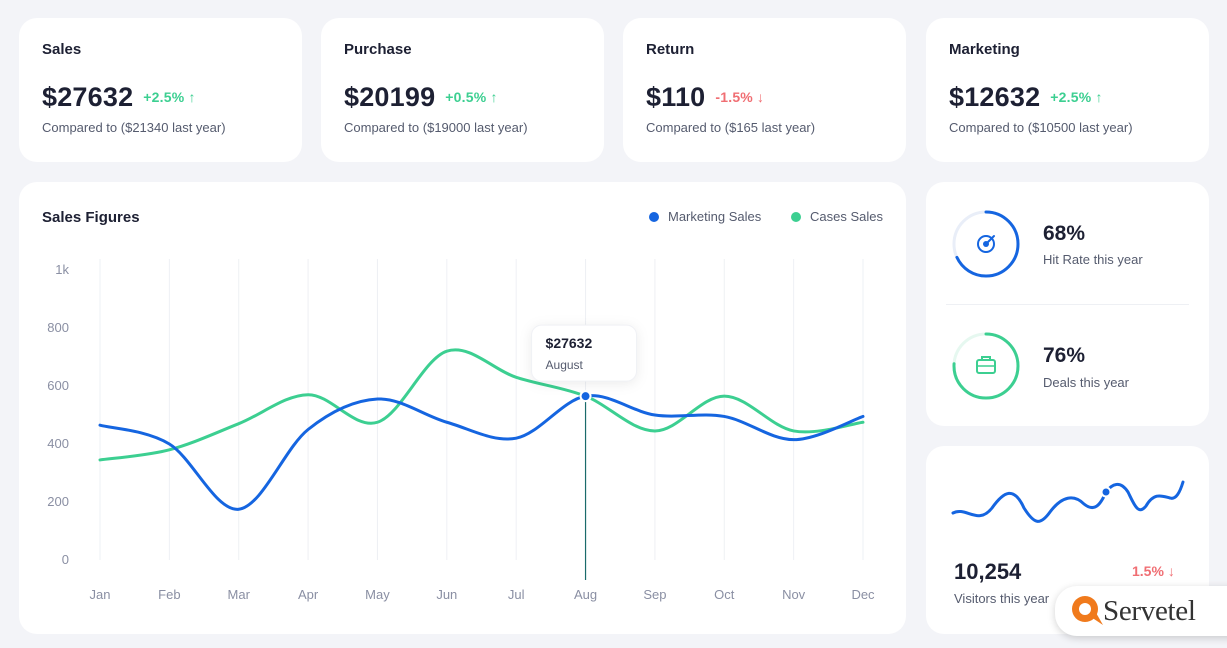 Image resolution: width=1227 pixels, height=648 pixels. I want to click on legend-cases: Cases Sales, so click(837, 216).